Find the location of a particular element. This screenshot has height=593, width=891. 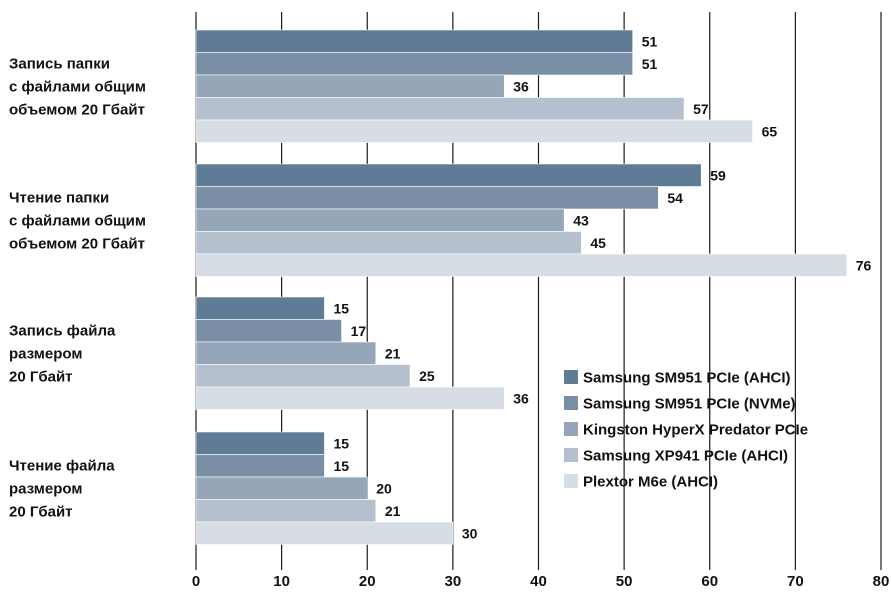

category-label: Запись файла размером 20 Гбайт is located at coordinates (62, 353).